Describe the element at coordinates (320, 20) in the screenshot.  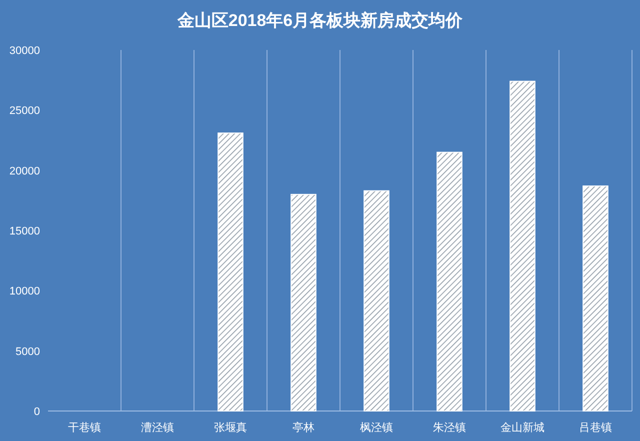
I see `chart-title: 金山区2018年6月各板块新房成交均价` at that location.